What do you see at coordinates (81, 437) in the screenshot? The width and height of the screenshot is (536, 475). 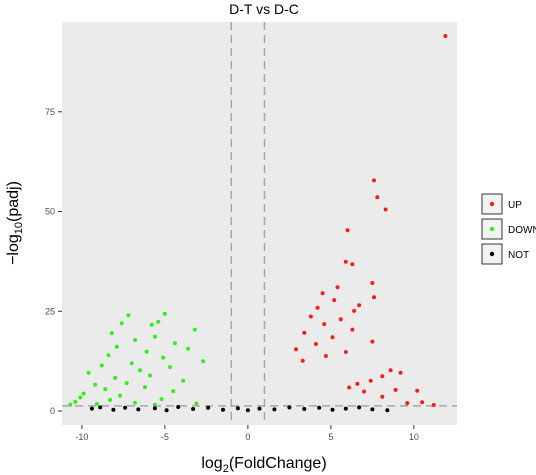 I see `x-tick-label: -10` at bounding box center [81, 437].